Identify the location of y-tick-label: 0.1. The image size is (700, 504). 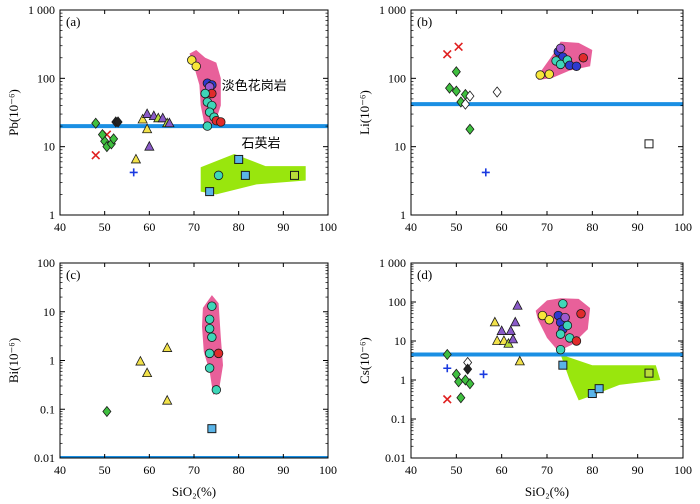
(398, 419).